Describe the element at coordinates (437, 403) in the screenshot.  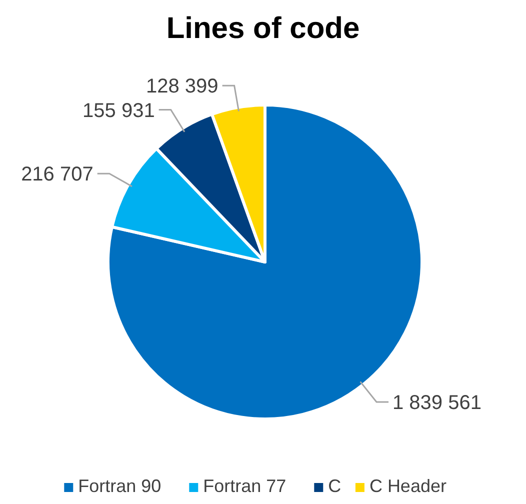
I see `data-label: 1 839 561` at that location.